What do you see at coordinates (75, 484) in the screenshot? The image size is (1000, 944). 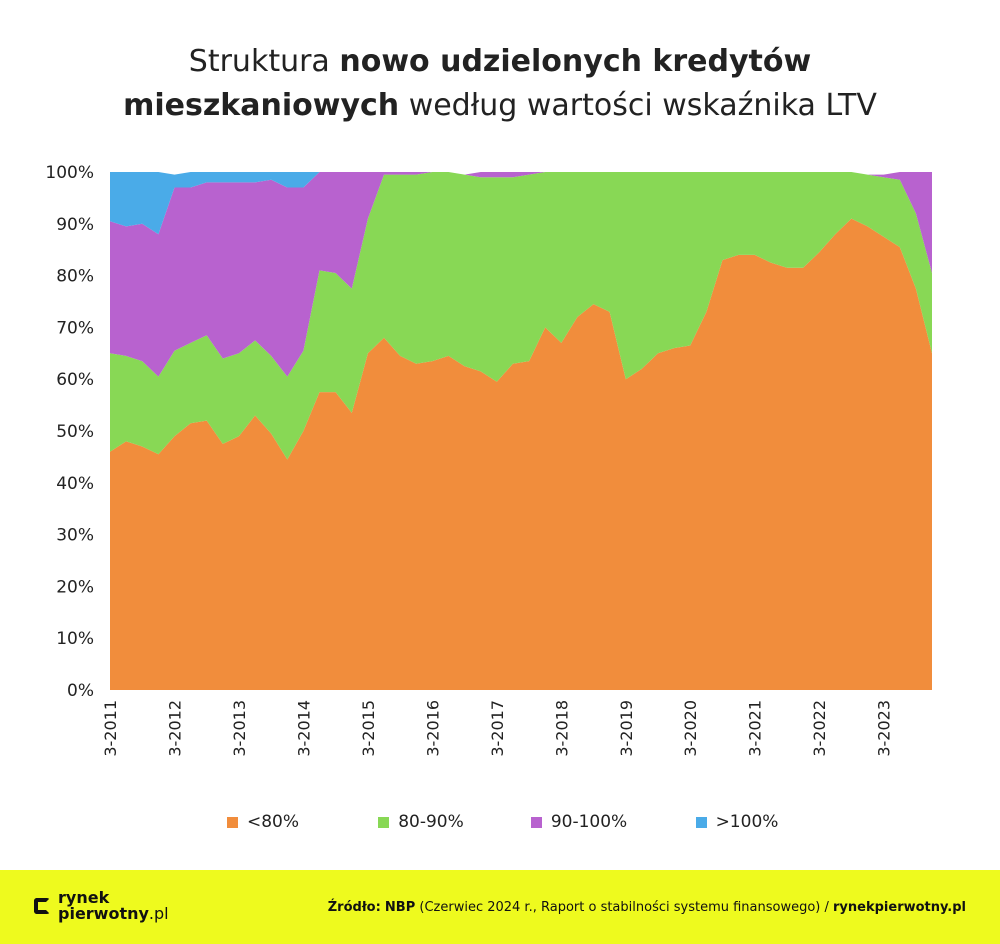 I see `y-tick-label: 40%` at bounding box center [75, 484].